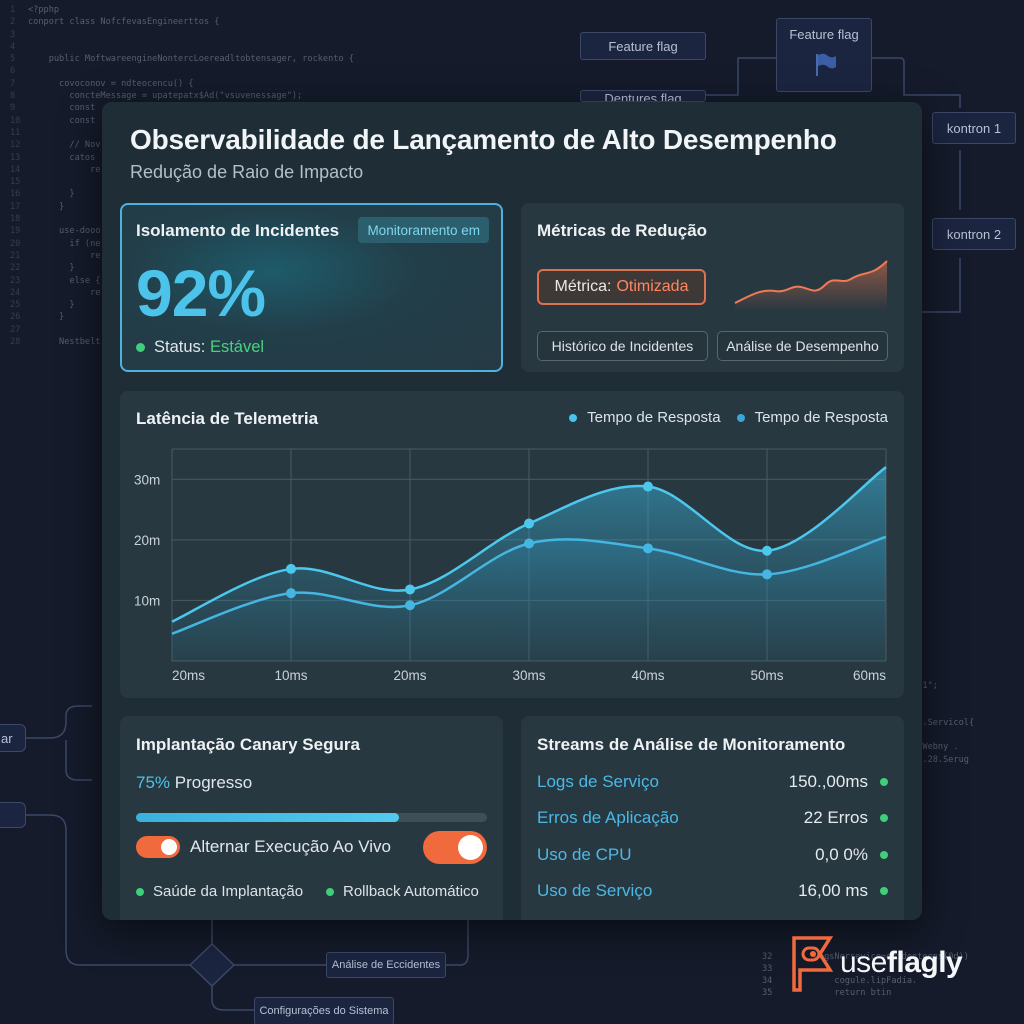 The image size is (1024, 1024). Describe the element at coordinates (124, 22) in the screenshot. I see `code-line-text: conport class NofcfevasEngineerttos {` at that location.